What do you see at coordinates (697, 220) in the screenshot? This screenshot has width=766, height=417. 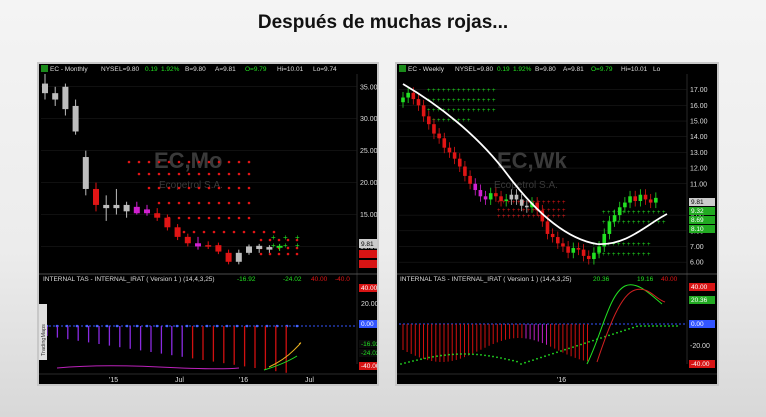 I see `price-label-mid: 8.69` at bounding box center [697, 220].